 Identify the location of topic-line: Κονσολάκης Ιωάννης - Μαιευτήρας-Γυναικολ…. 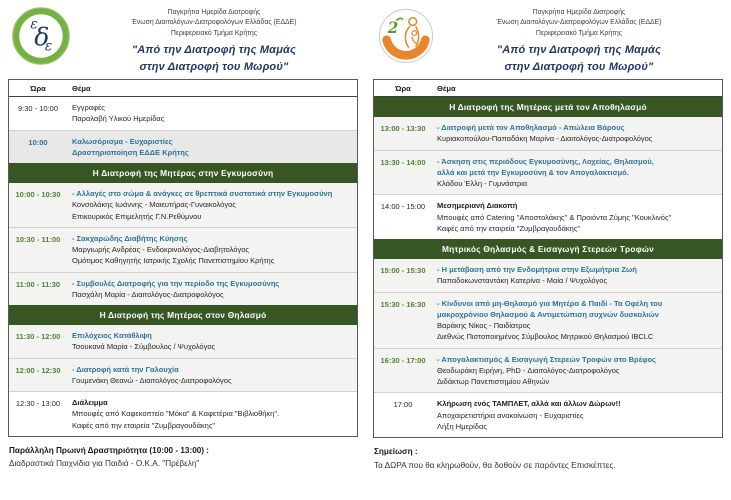
(154, 205).